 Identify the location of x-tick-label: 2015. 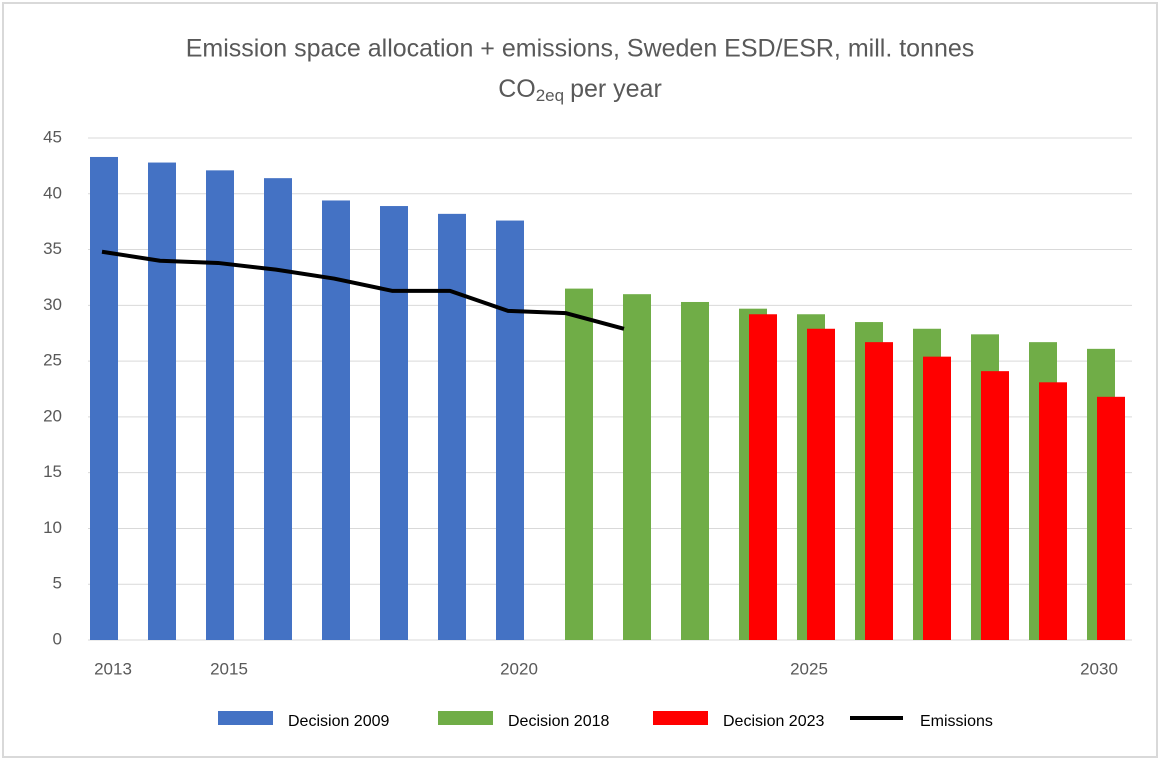
(229, 668).